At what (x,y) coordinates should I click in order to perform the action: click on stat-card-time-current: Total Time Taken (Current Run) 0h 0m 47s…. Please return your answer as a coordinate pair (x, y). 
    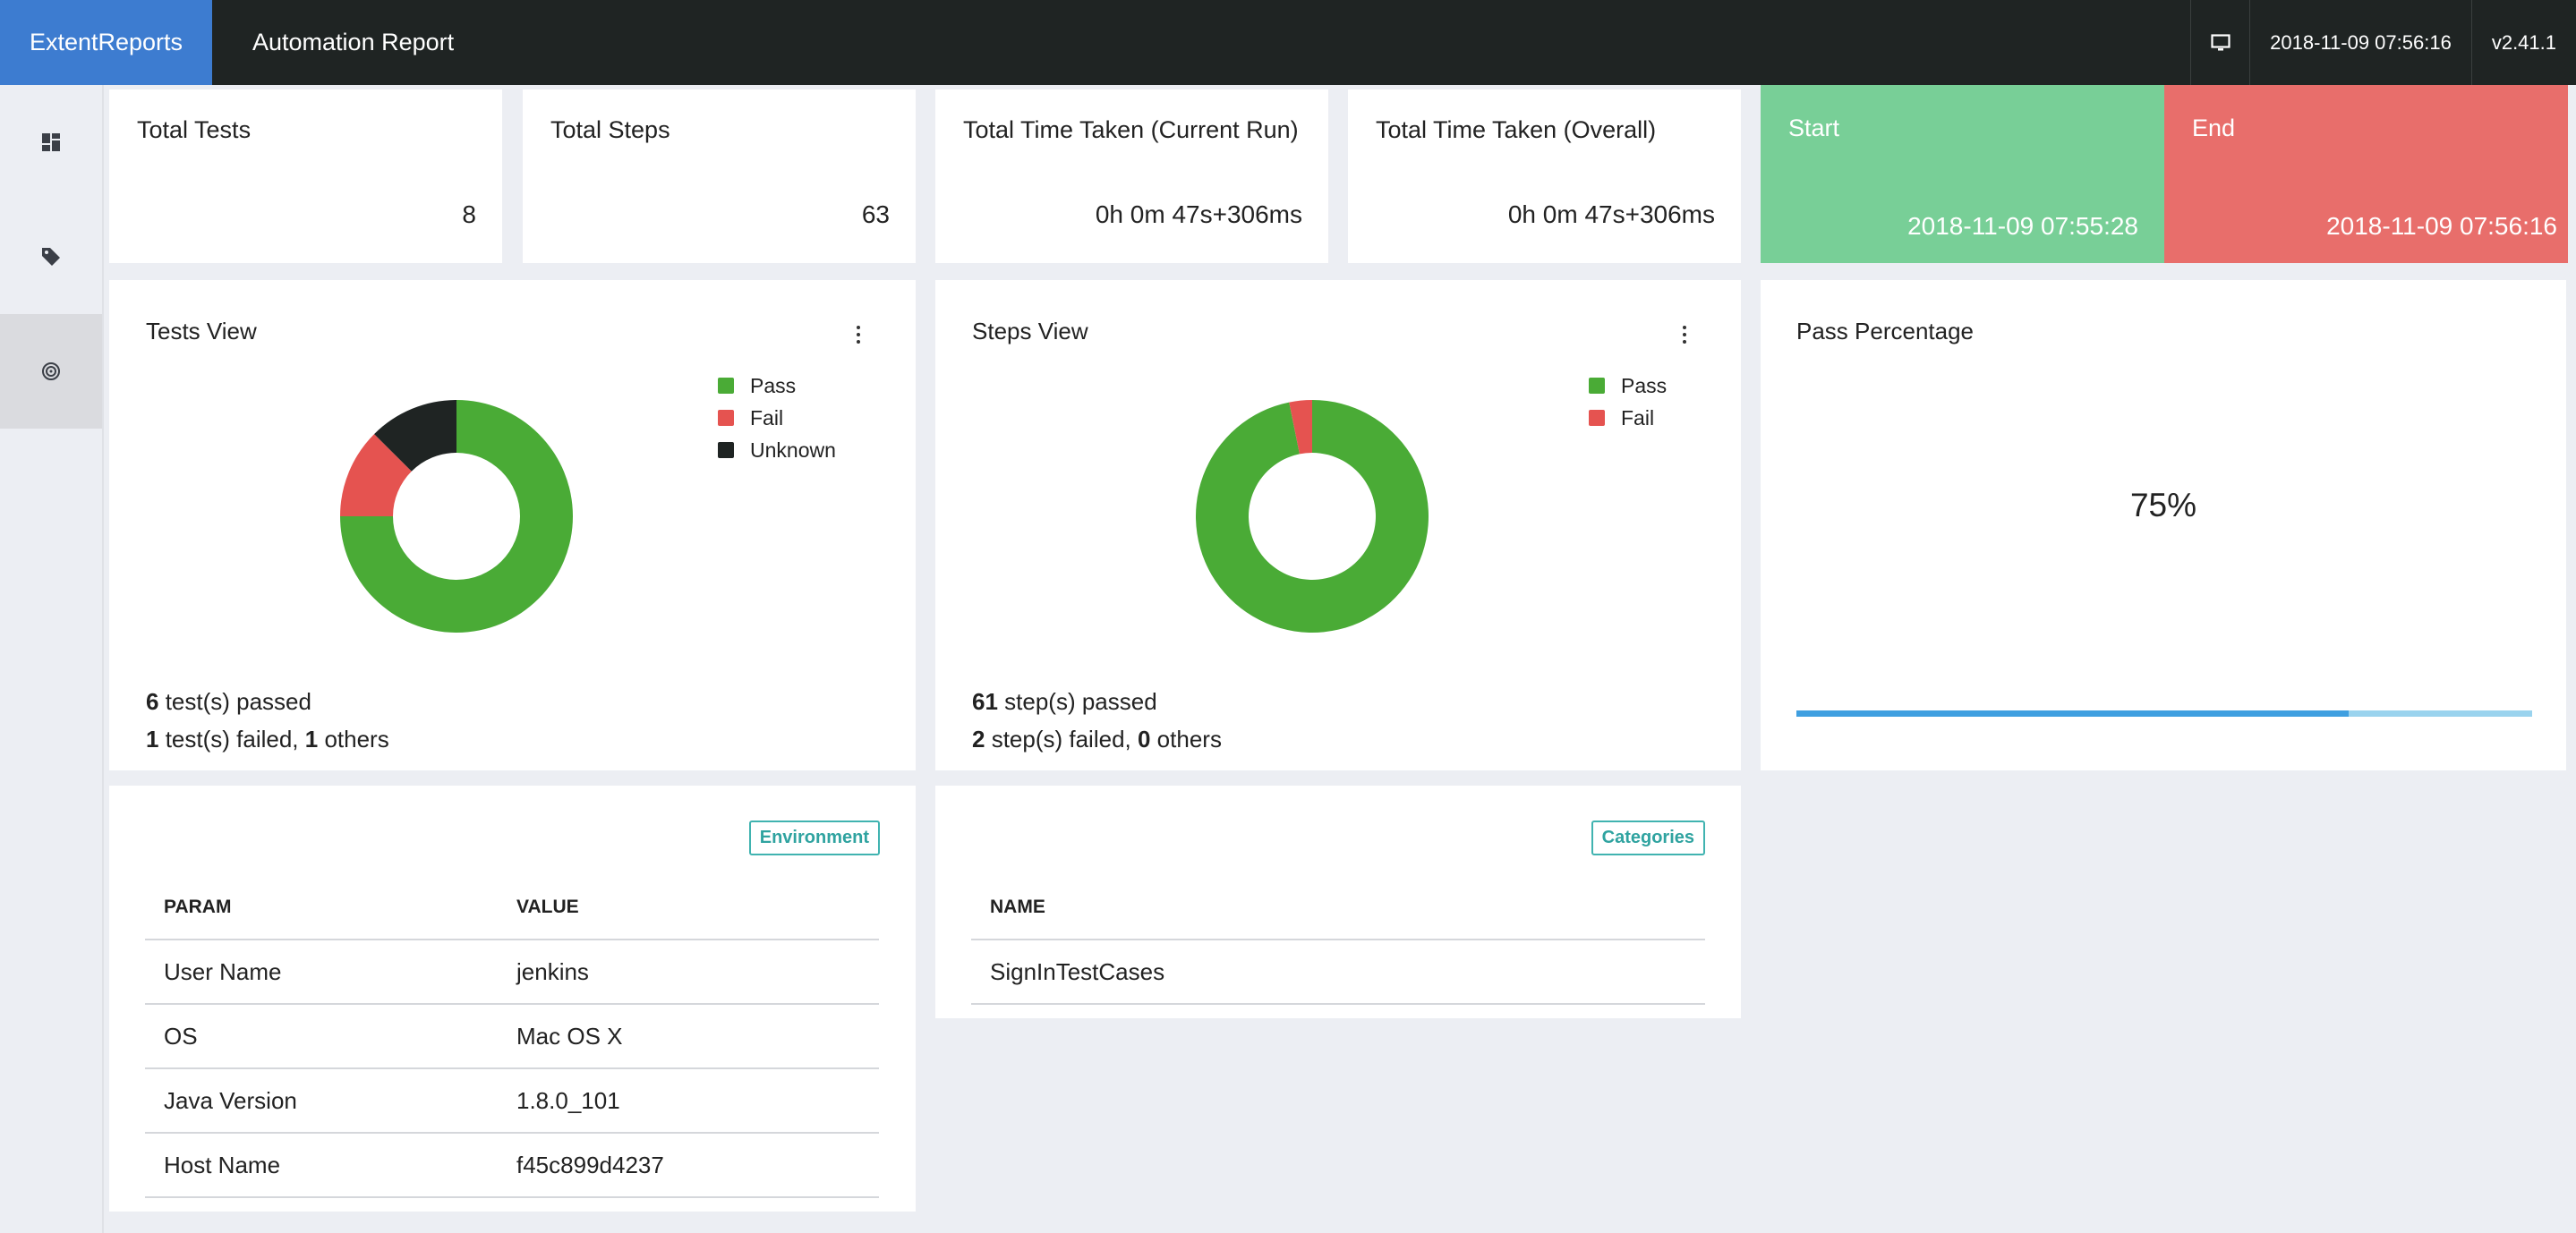
    Looking at the image, I should click on (1131, 176).